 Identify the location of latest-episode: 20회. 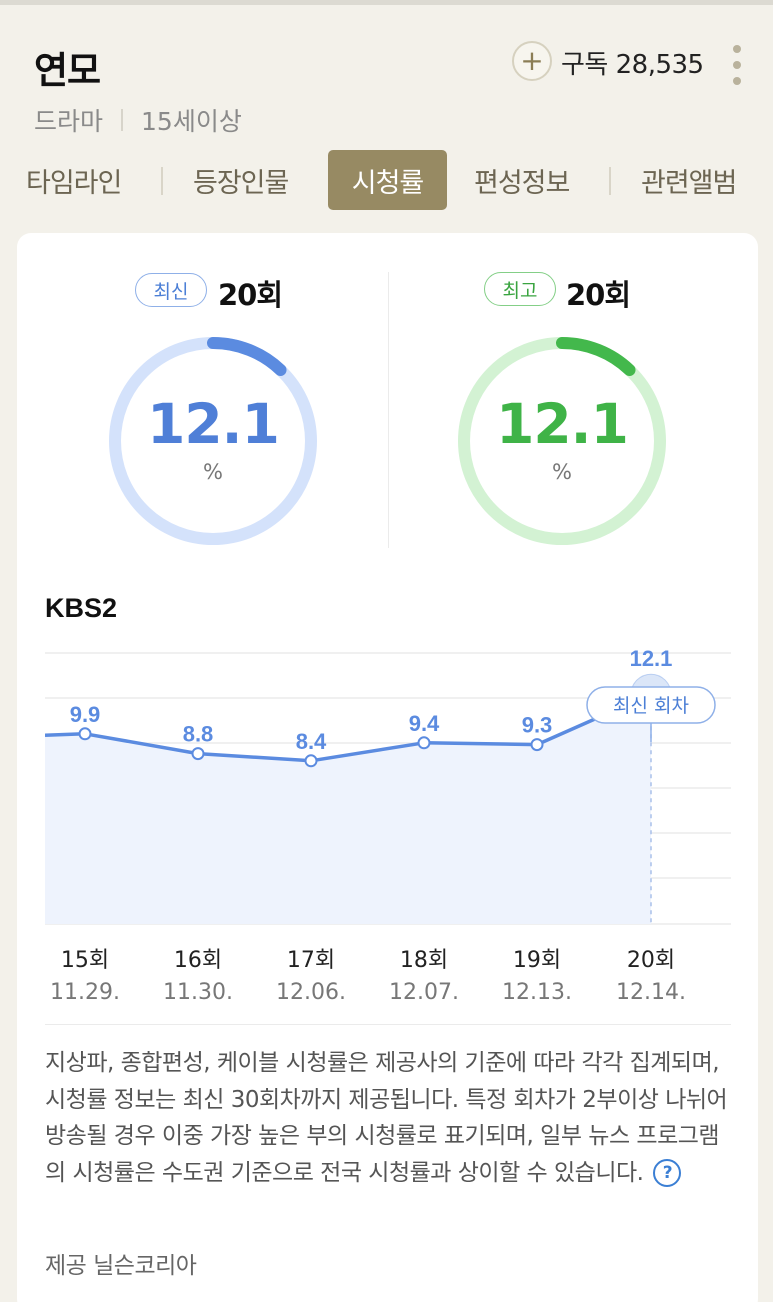
(250, 295).